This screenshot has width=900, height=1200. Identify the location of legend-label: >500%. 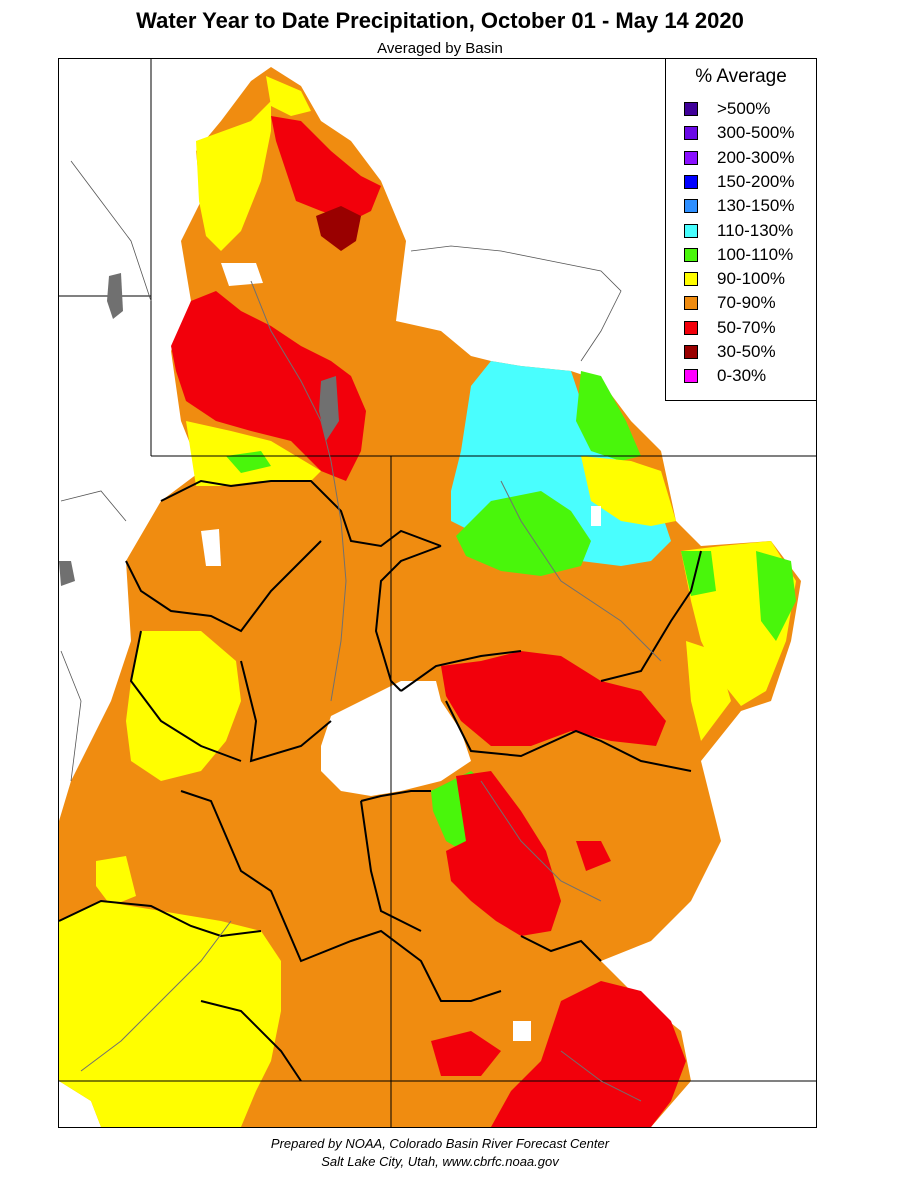
(744, 108).